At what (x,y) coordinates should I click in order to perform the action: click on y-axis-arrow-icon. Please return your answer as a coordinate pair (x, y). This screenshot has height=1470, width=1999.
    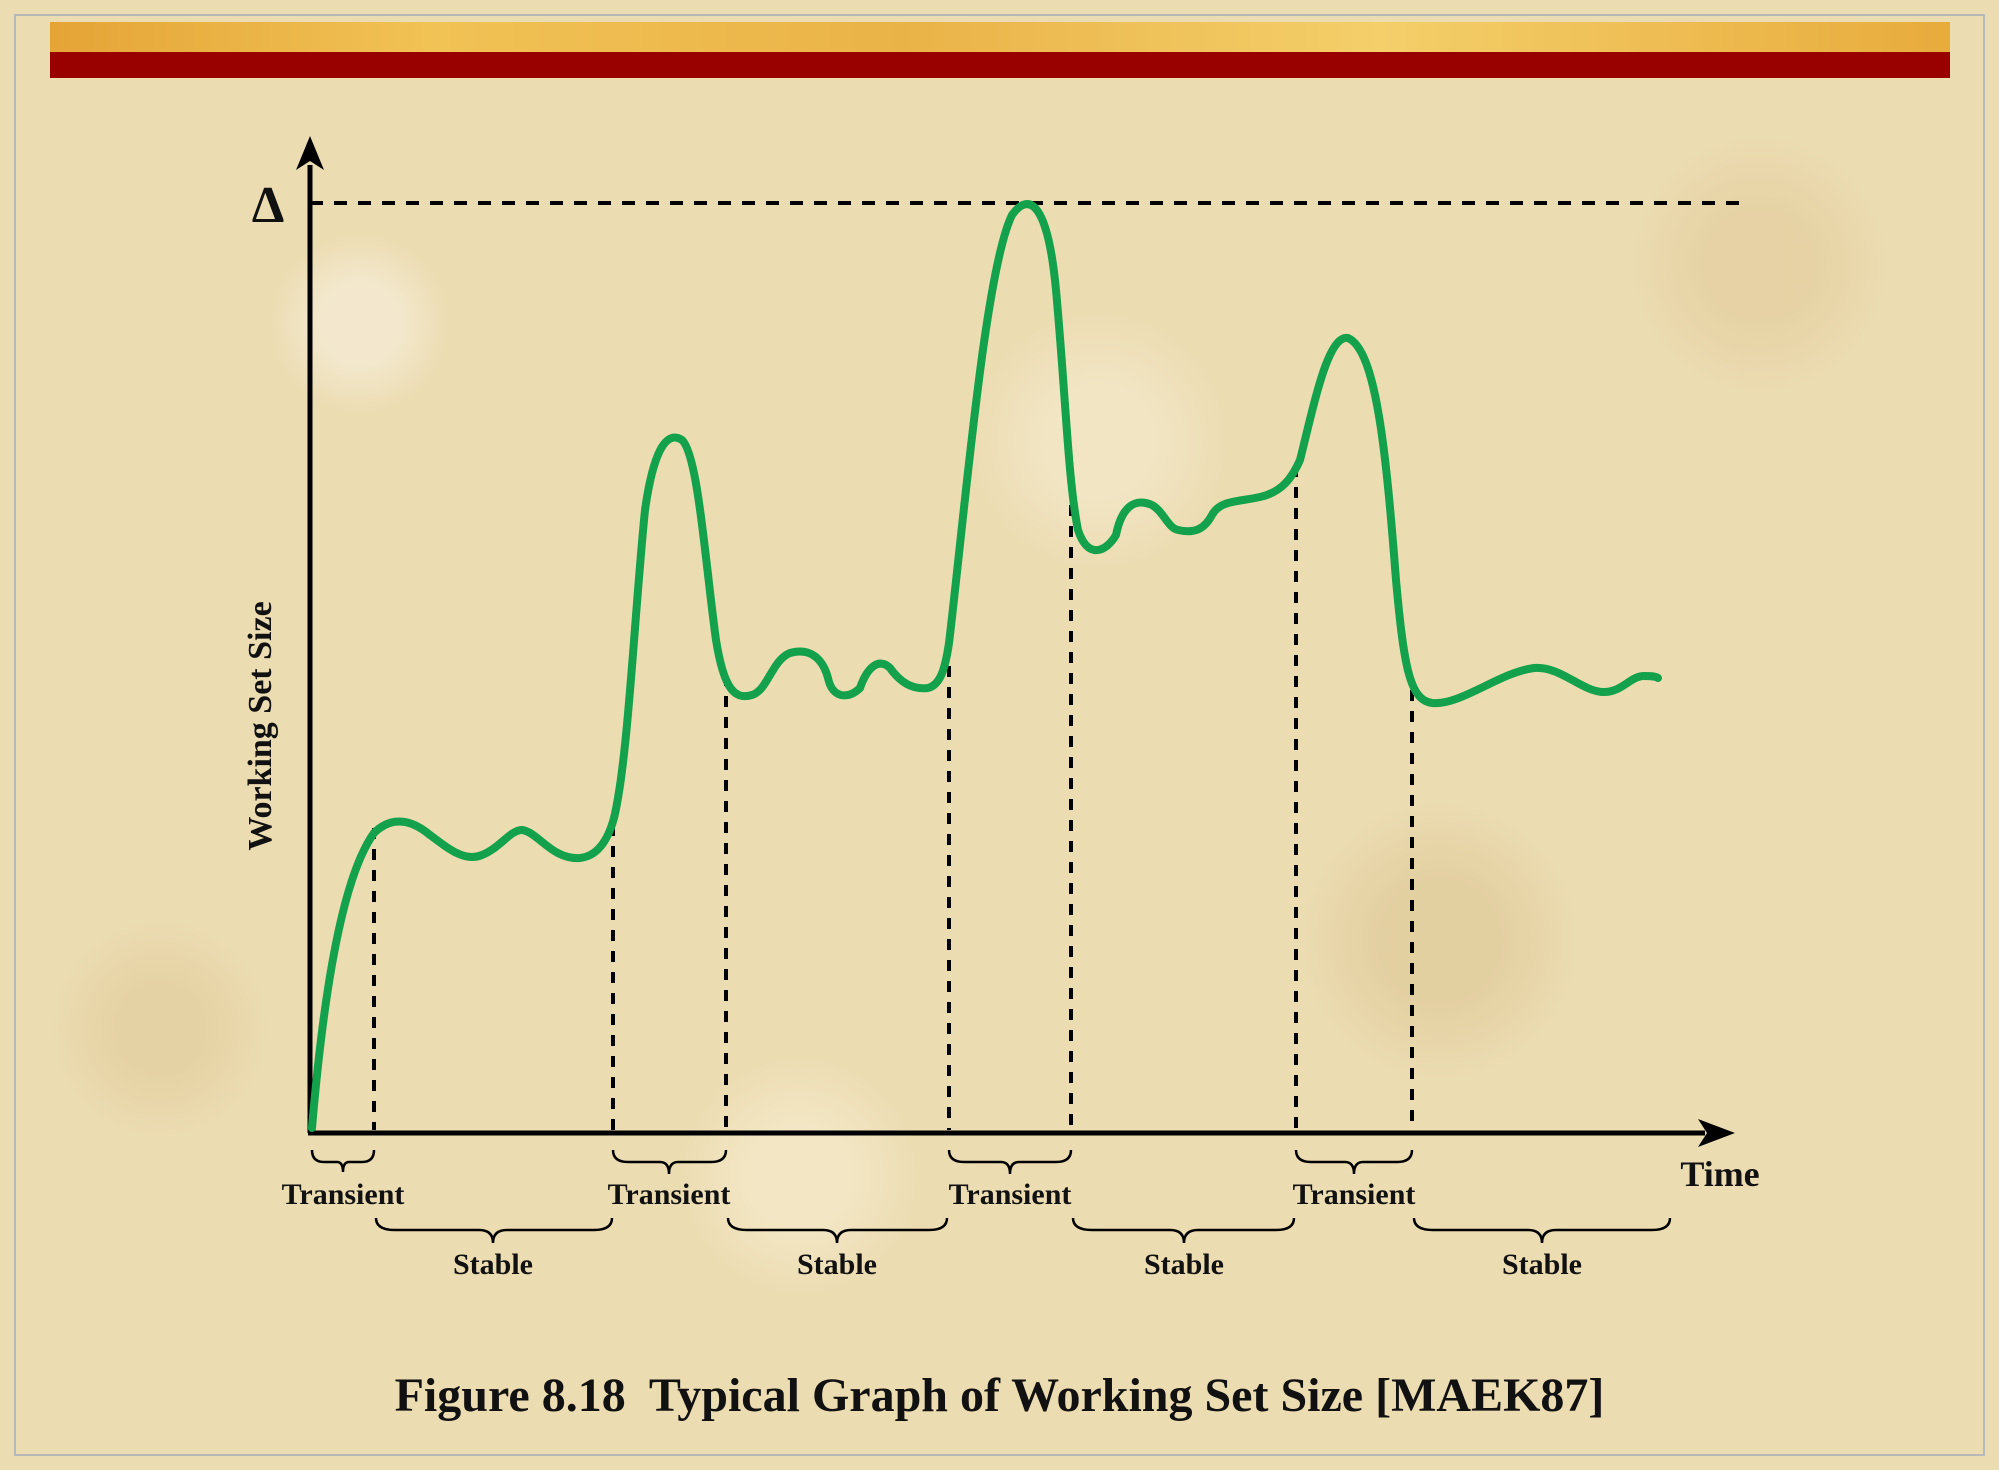
    Looking at the image, I should click on (310, 153).